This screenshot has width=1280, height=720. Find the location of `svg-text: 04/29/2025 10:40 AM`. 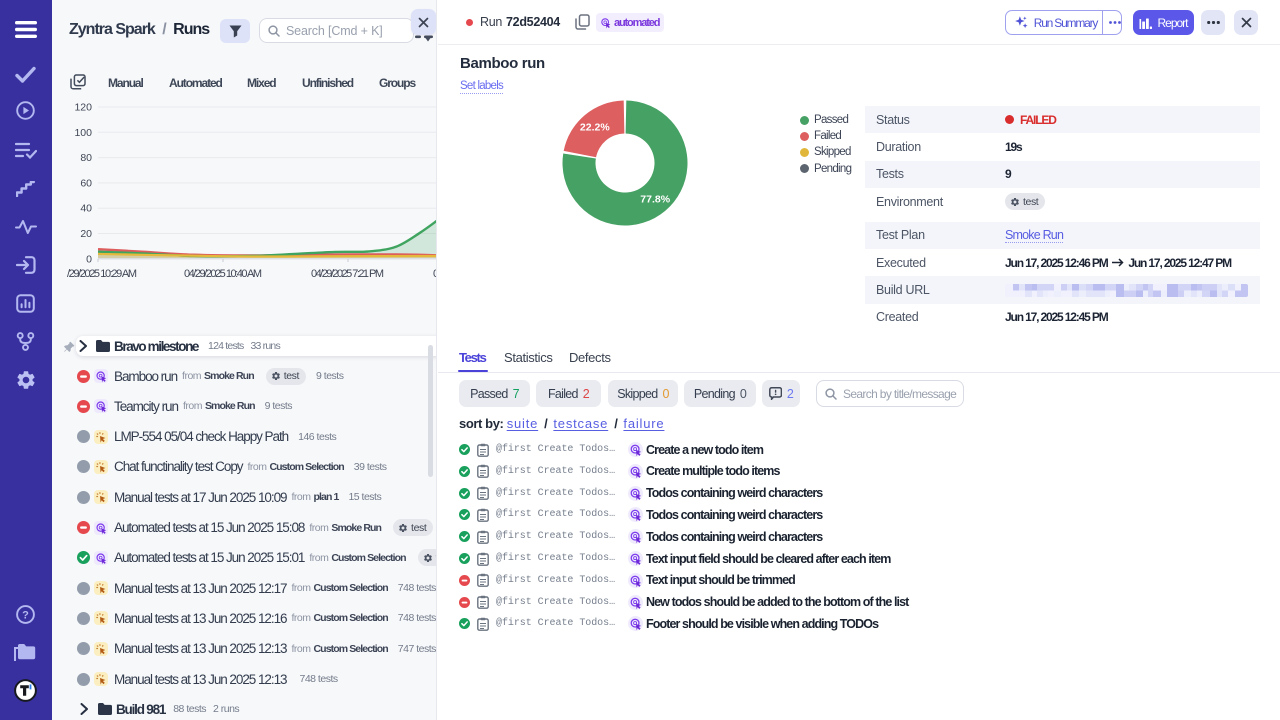

svg-text: 04/29/2025 10:40 AM is located at coordinates (223, 274).